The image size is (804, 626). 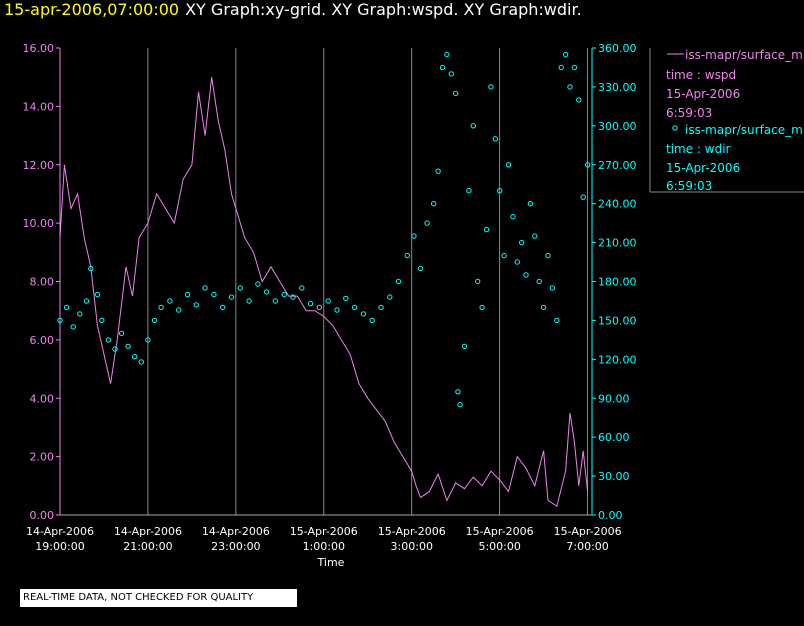 I want to click on legend-wdir-line3: 15-Apr-2006, so click(x=703, y=168).